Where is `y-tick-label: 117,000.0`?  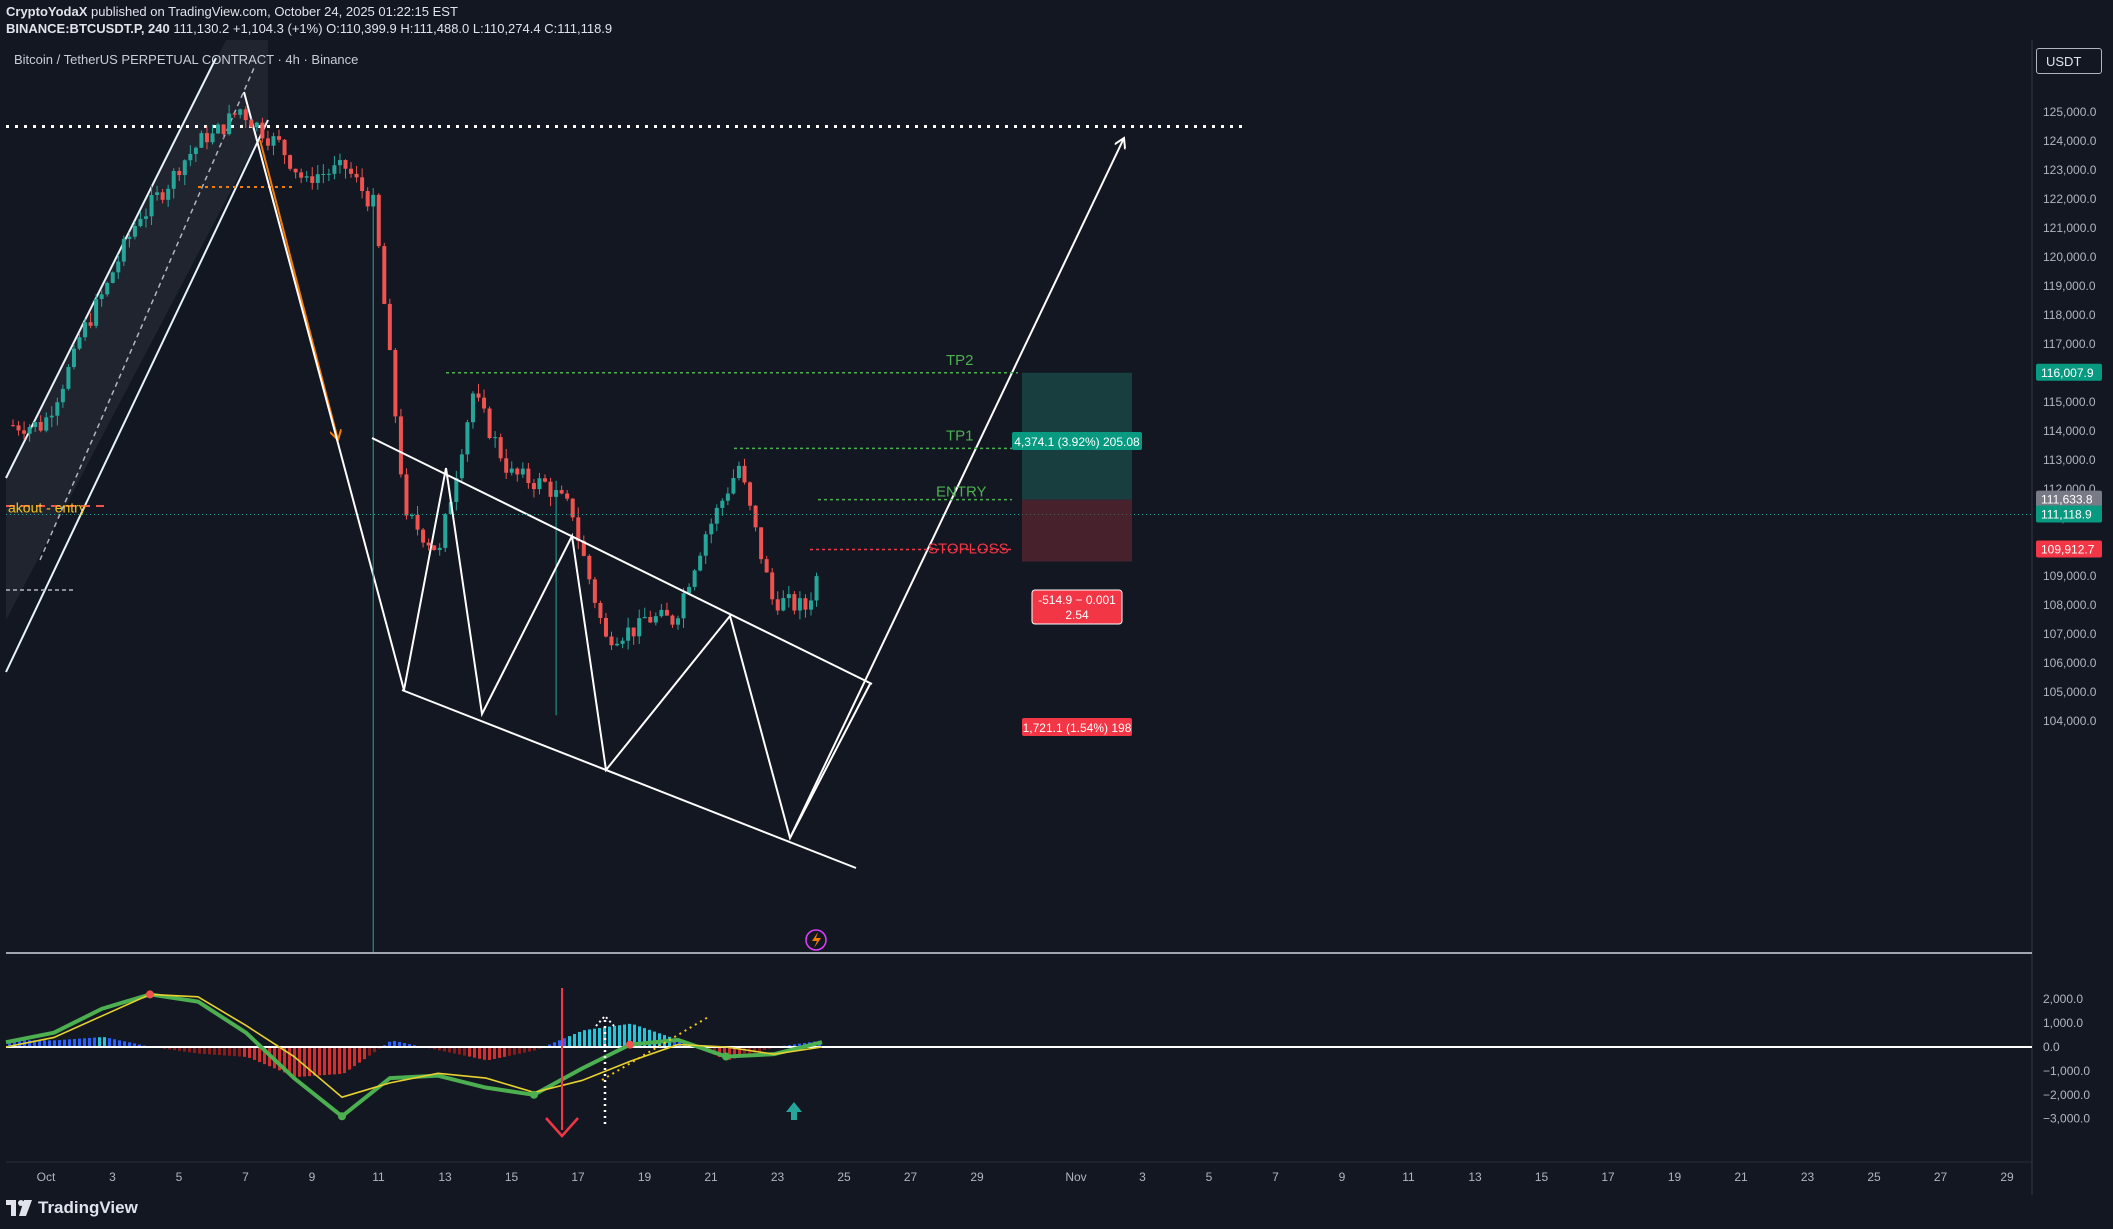
y-tick-label: 117,000.0 is located at coordinates (2069, 344).